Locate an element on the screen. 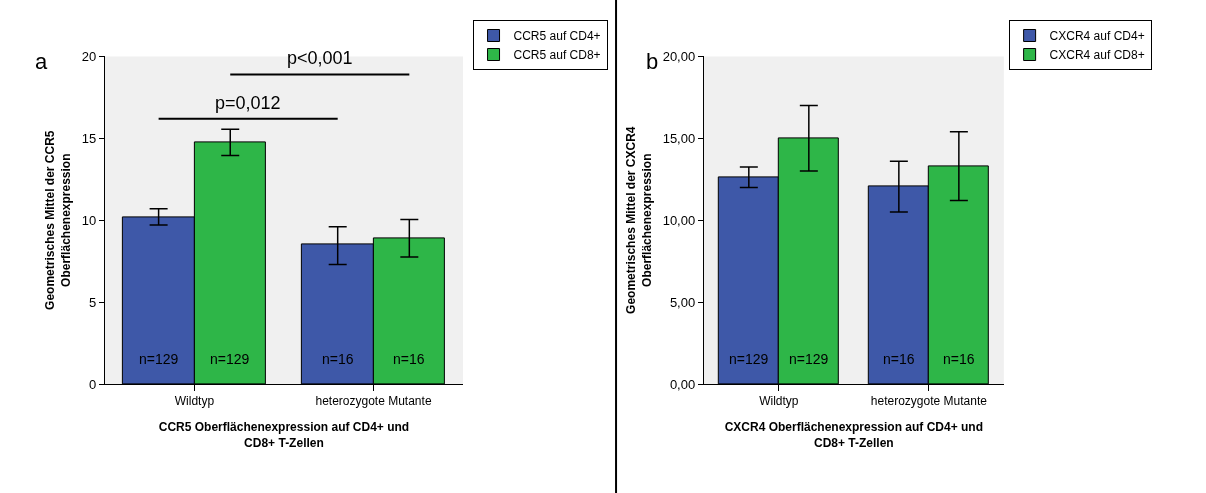 This screenshot has width=1206, height=493. y-tick-label: 20 is located at coordinates (89, 56).